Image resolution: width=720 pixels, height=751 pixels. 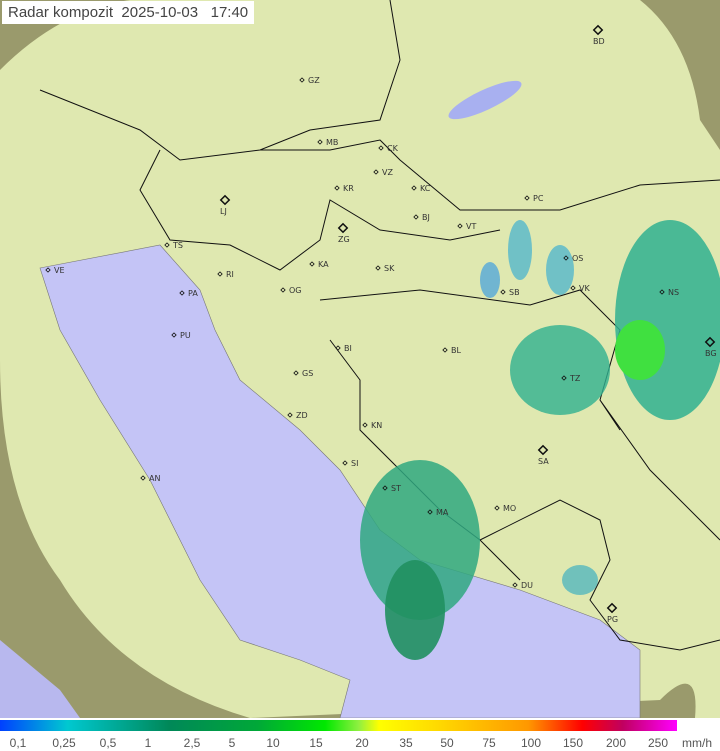 What do you see at coordinates (307, 373) in the screenshot?
I see `city-label: GS` at bounding box center [307, 373].